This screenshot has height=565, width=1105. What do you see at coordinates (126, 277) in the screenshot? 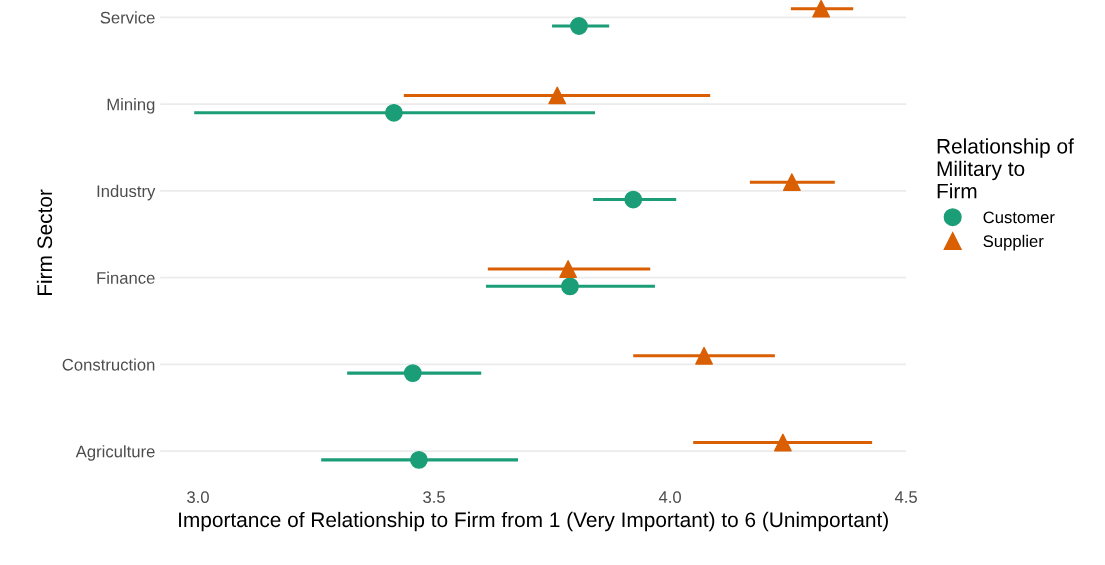
I see `y-tick-label: Finance` at bounding box center [126, 277].